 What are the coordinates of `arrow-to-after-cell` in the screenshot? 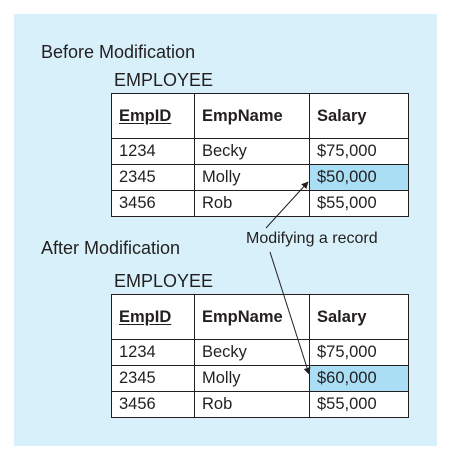 It's located at (289, 313).